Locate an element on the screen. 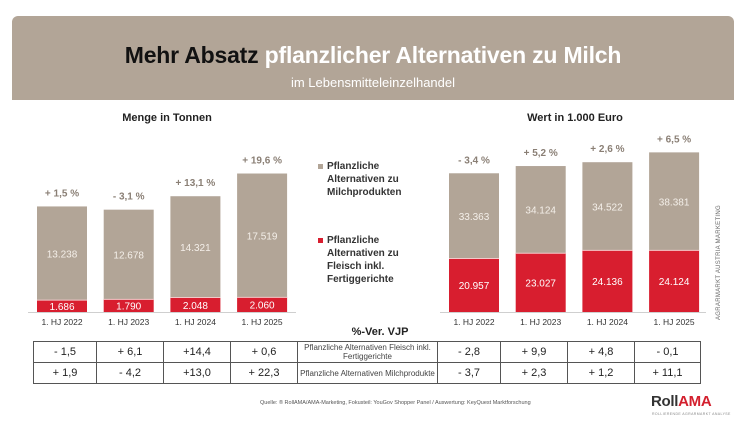 The height and width of the screenshot is (427, 746). row-label: Pflanzliche Alternativen Milchprodukte is located at coordinates (367, 373).